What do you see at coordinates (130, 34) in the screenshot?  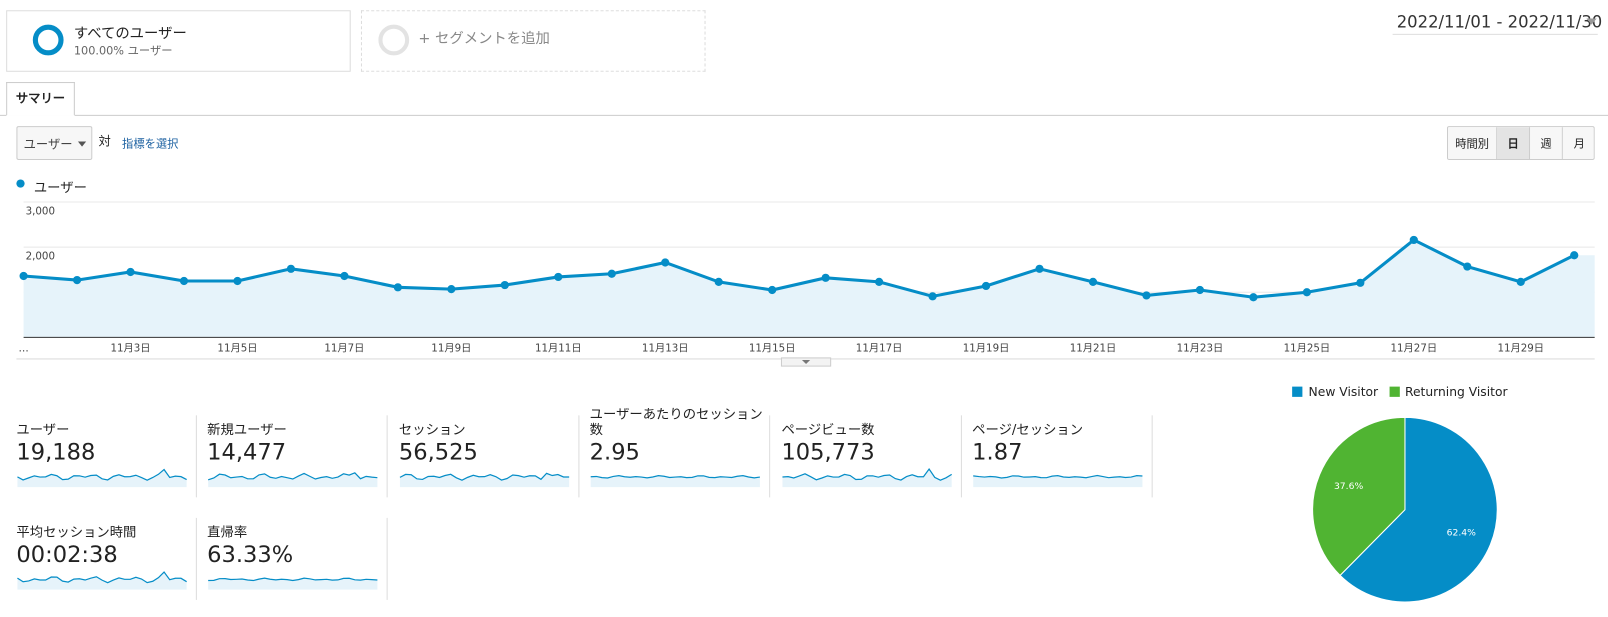 I see `segment-name: すべてのユーザー` at bounding box center [130, 34].